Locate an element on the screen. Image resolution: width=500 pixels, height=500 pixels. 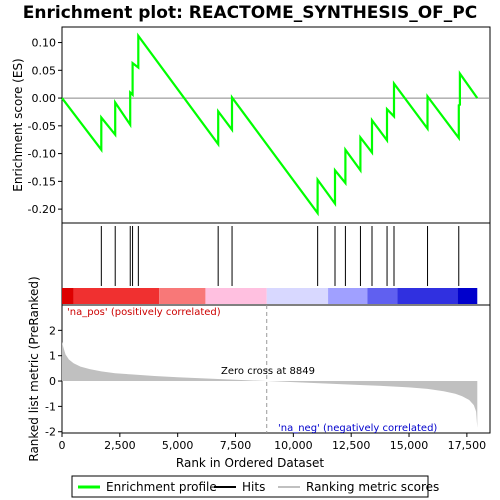
metric-ylabel: Ranked list metric (PreRanked) is located at coordinates (34, 368).